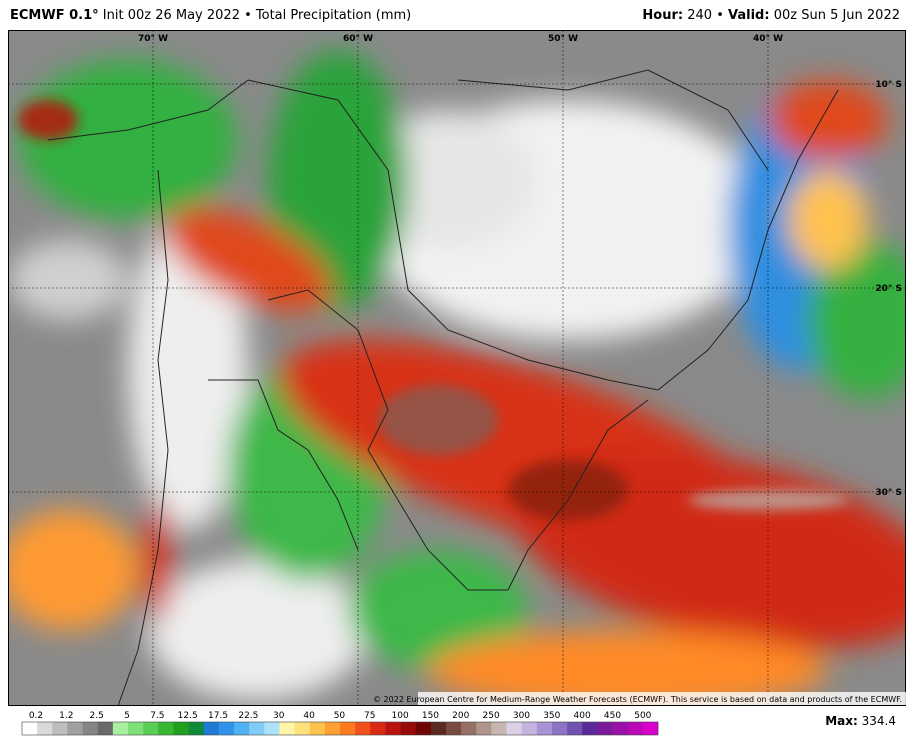 The width and height of the screenshot is (914, 750). Describe the element at coordinates (836, 15) in the screenshot. I see `valid-value: 00z Sun 5 Jun 2022` at that location.